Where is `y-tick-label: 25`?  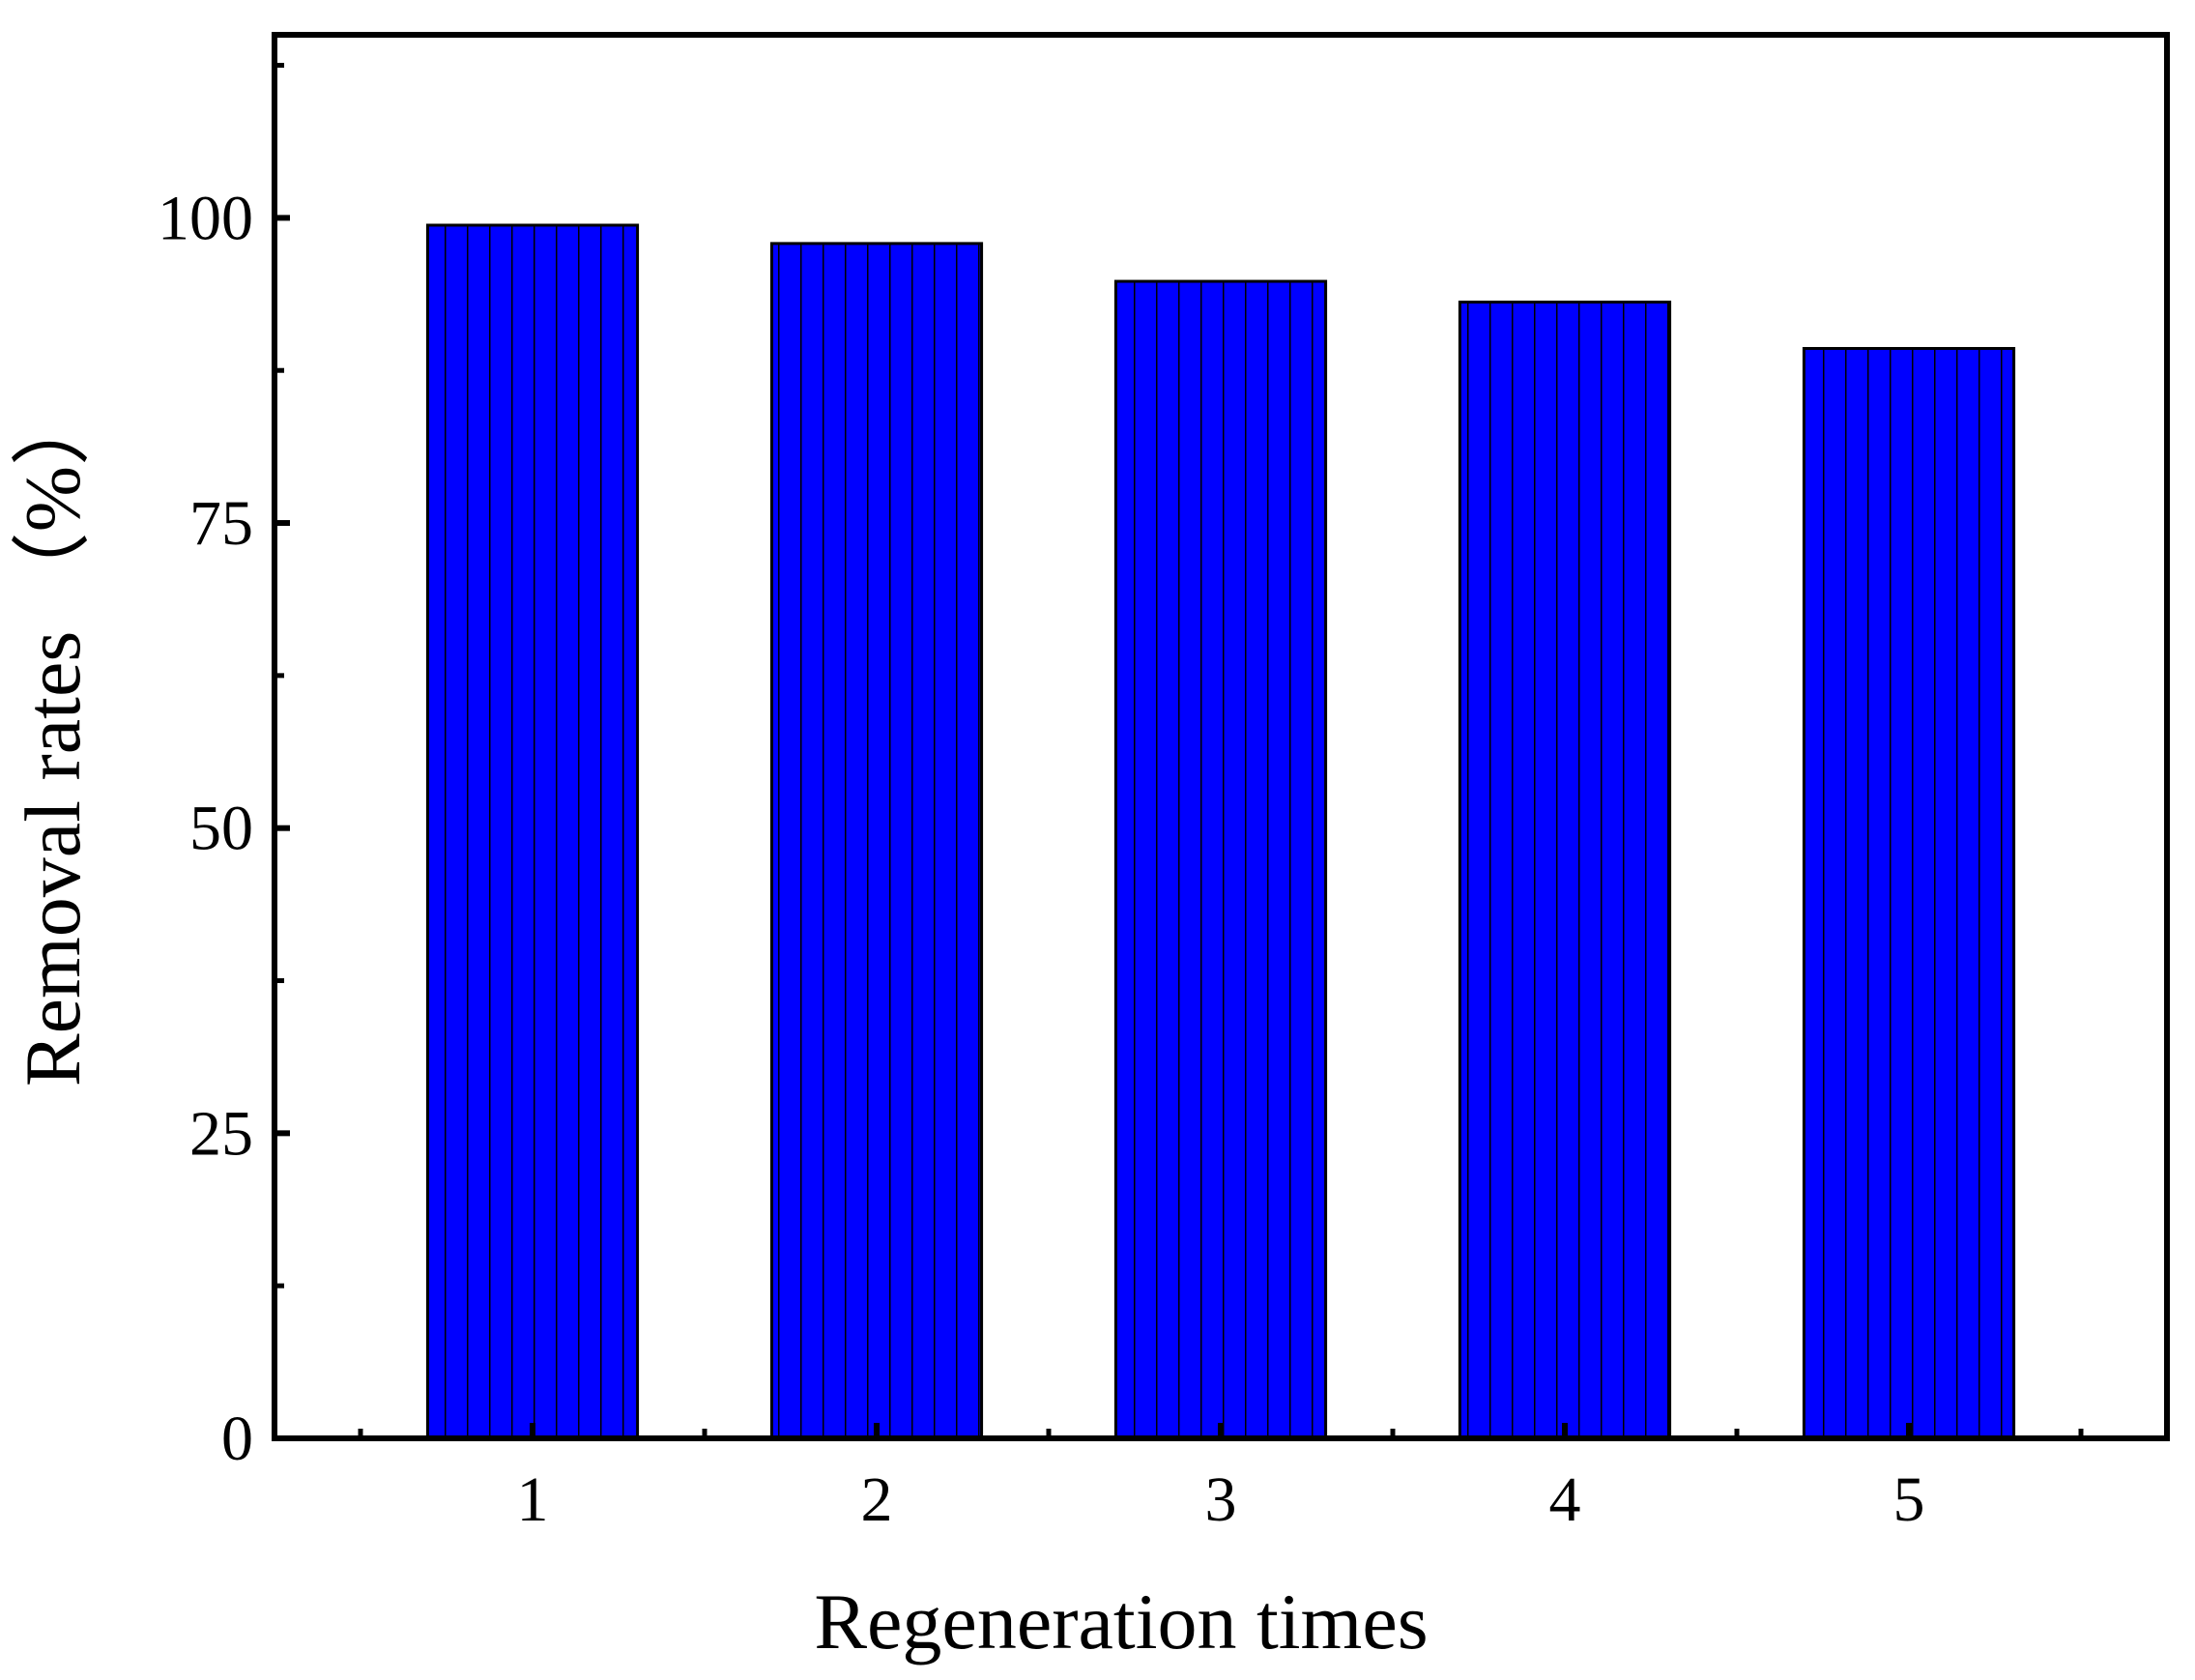
y-tick-label: 25 is located at coordinates (221, 1134).